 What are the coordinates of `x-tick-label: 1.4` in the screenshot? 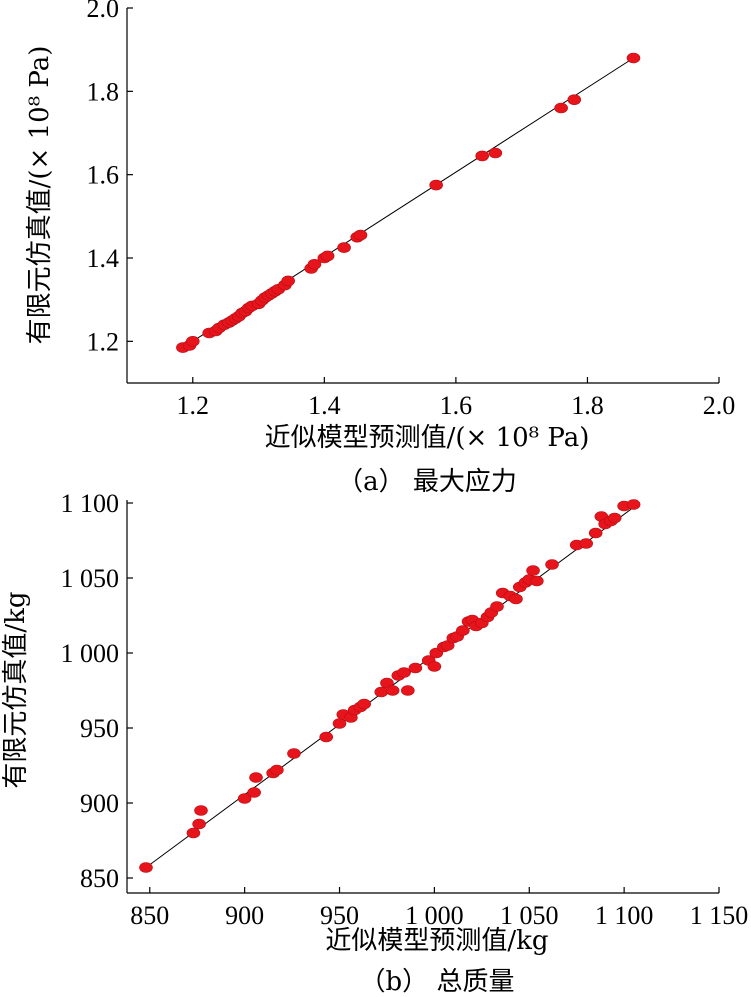 It's located at (324, 405).